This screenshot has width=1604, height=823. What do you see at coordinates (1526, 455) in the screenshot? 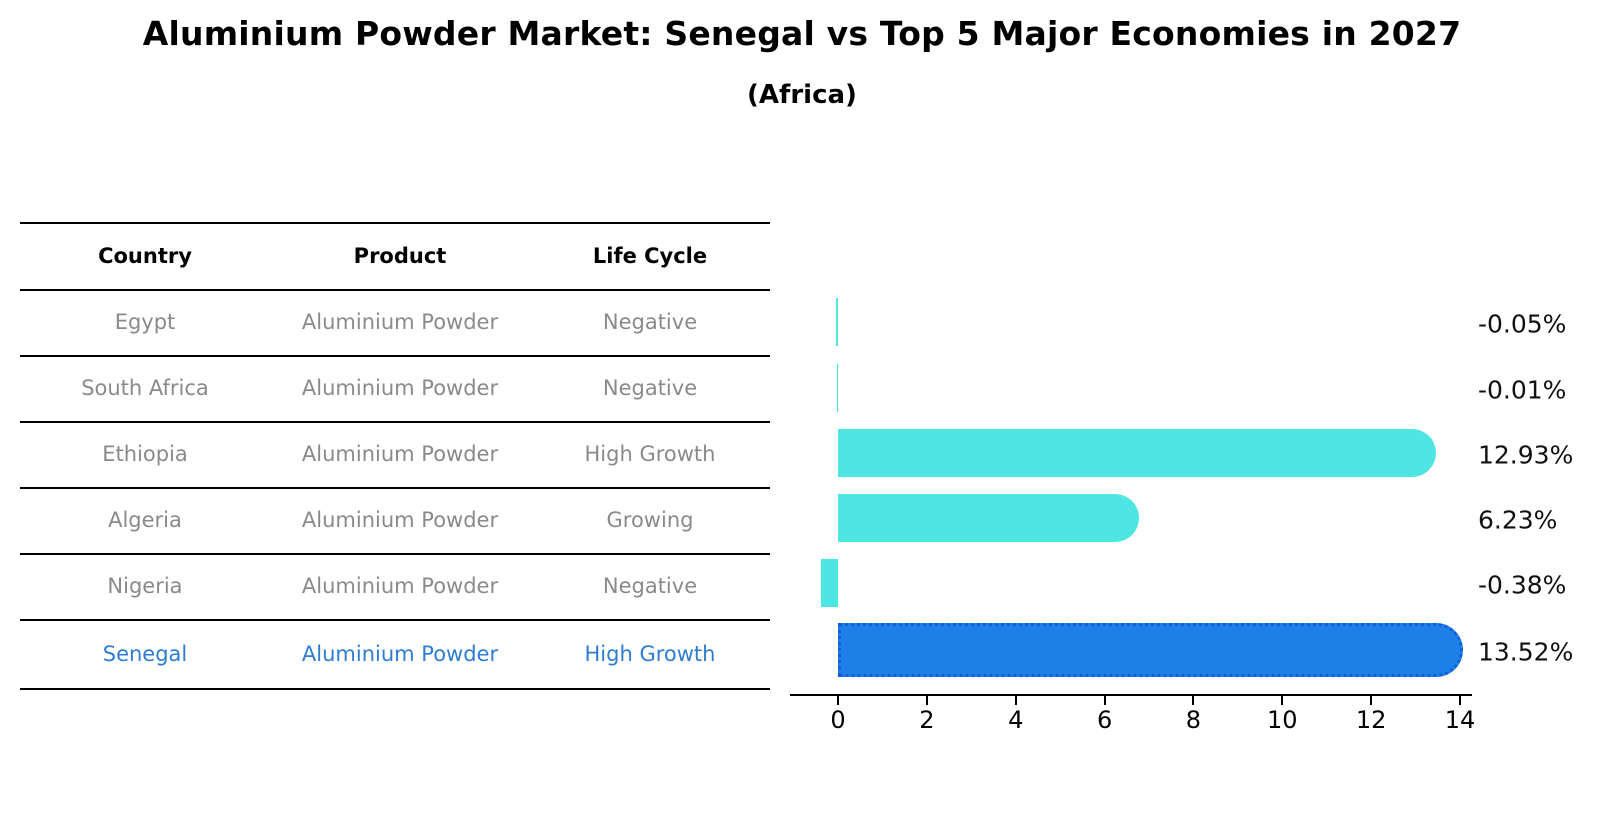
I see `value-label-ethiopia: 12.93%` at bounding box center [1526, 455].